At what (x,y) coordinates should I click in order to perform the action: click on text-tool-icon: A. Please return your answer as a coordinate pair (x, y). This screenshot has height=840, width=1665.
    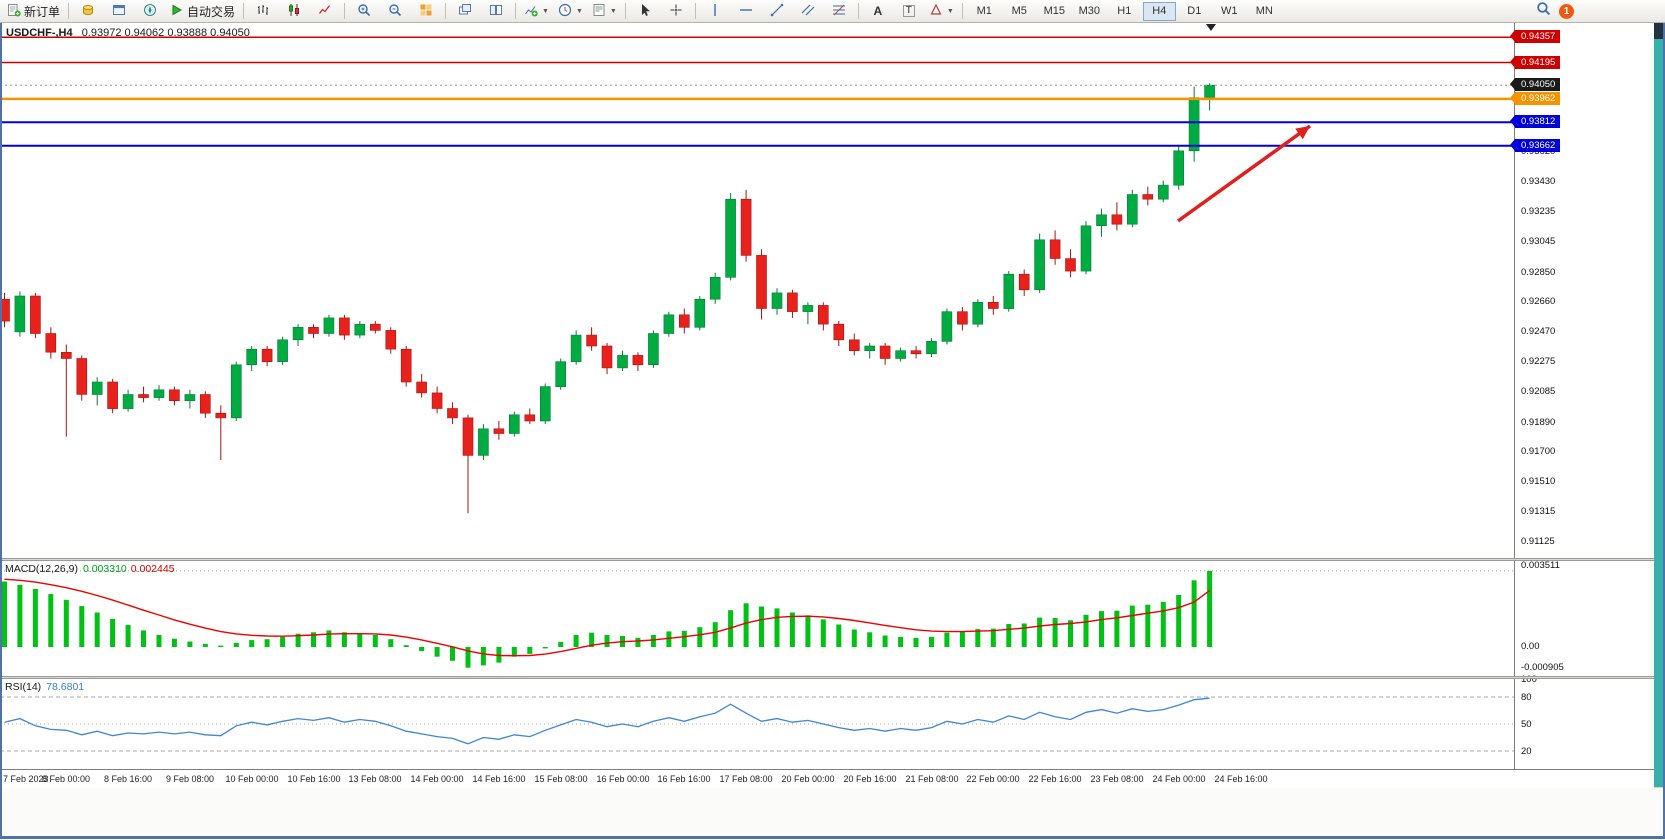
    Looking at the image, I should click on (878, 11).